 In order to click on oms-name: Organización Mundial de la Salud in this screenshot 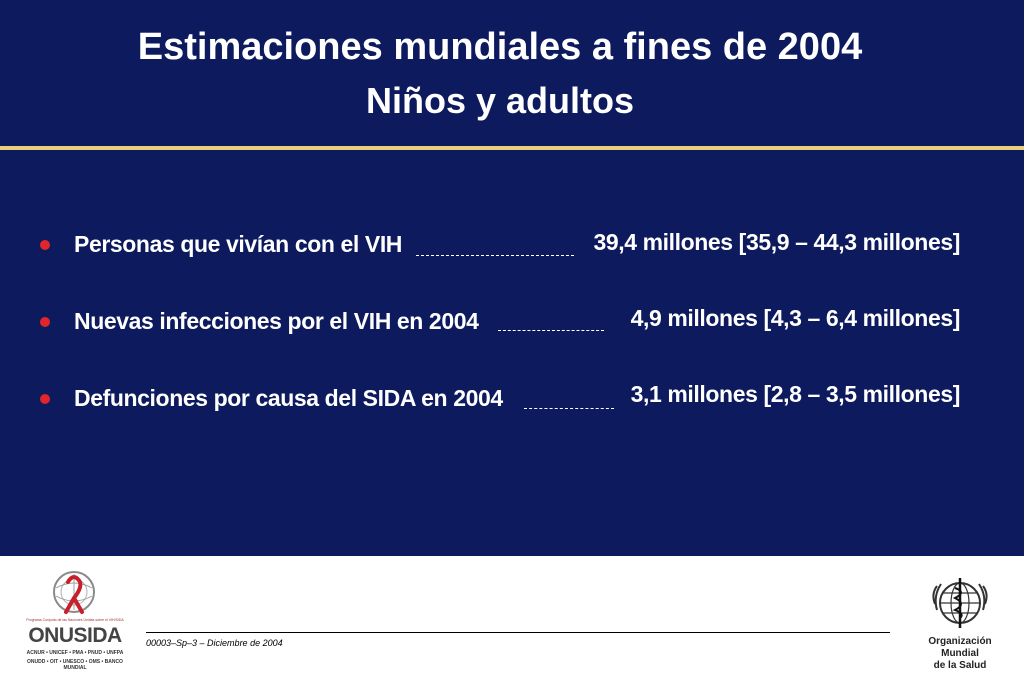, I will do `click(960, 654)`.